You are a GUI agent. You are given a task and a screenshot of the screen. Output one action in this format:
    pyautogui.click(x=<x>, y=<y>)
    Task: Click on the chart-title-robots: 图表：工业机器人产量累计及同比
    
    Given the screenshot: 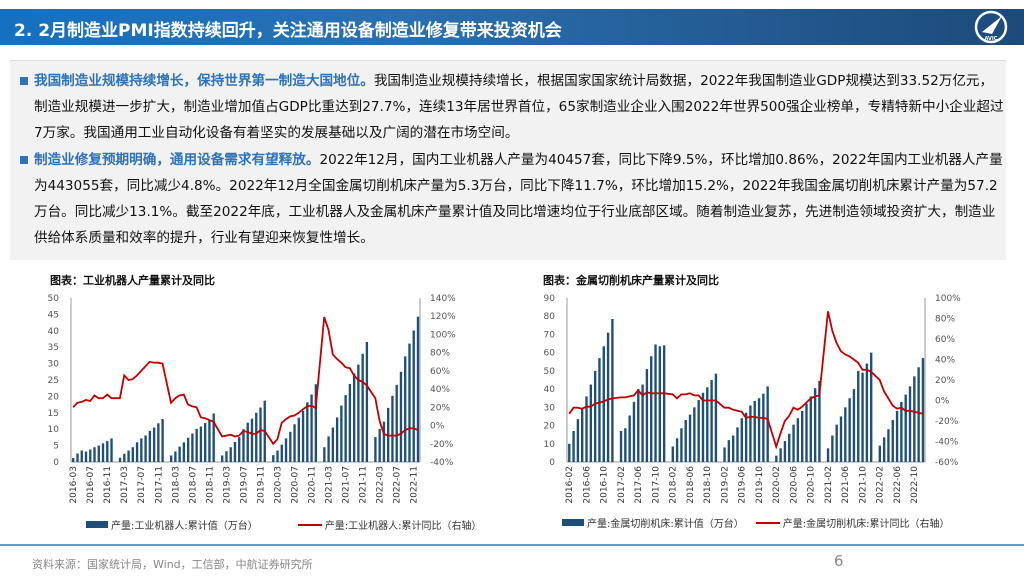 What is the action you would take?
    pyautogui.click(x=132, y=280)
    